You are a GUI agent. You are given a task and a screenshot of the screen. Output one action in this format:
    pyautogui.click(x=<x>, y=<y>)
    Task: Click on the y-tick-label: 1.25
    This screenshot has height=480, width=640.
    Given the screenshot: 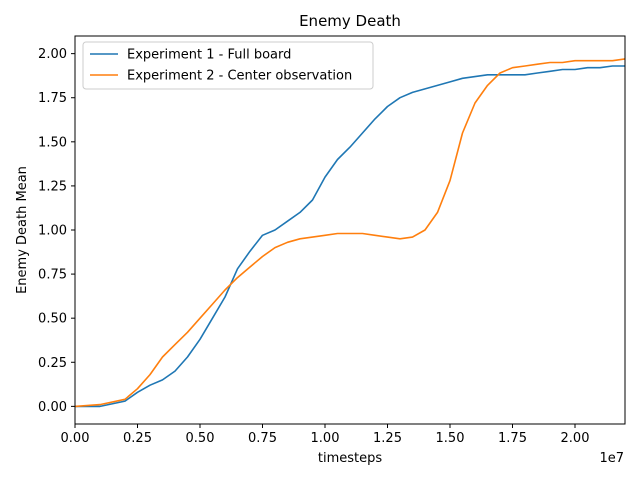 What is the action you would take?
    pyautogui.click(x=52, y=186)
    